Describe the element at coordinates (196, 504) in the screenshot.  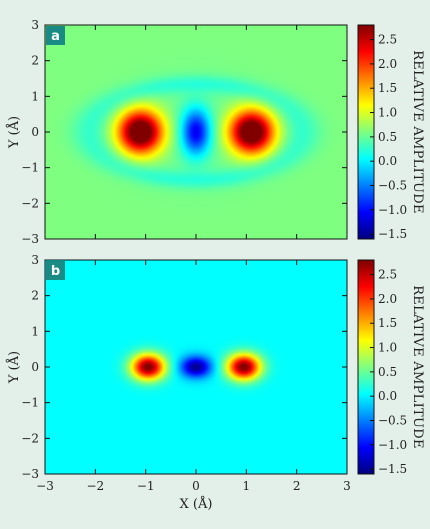
I see `x-axis-label: X (Å)` at that location.